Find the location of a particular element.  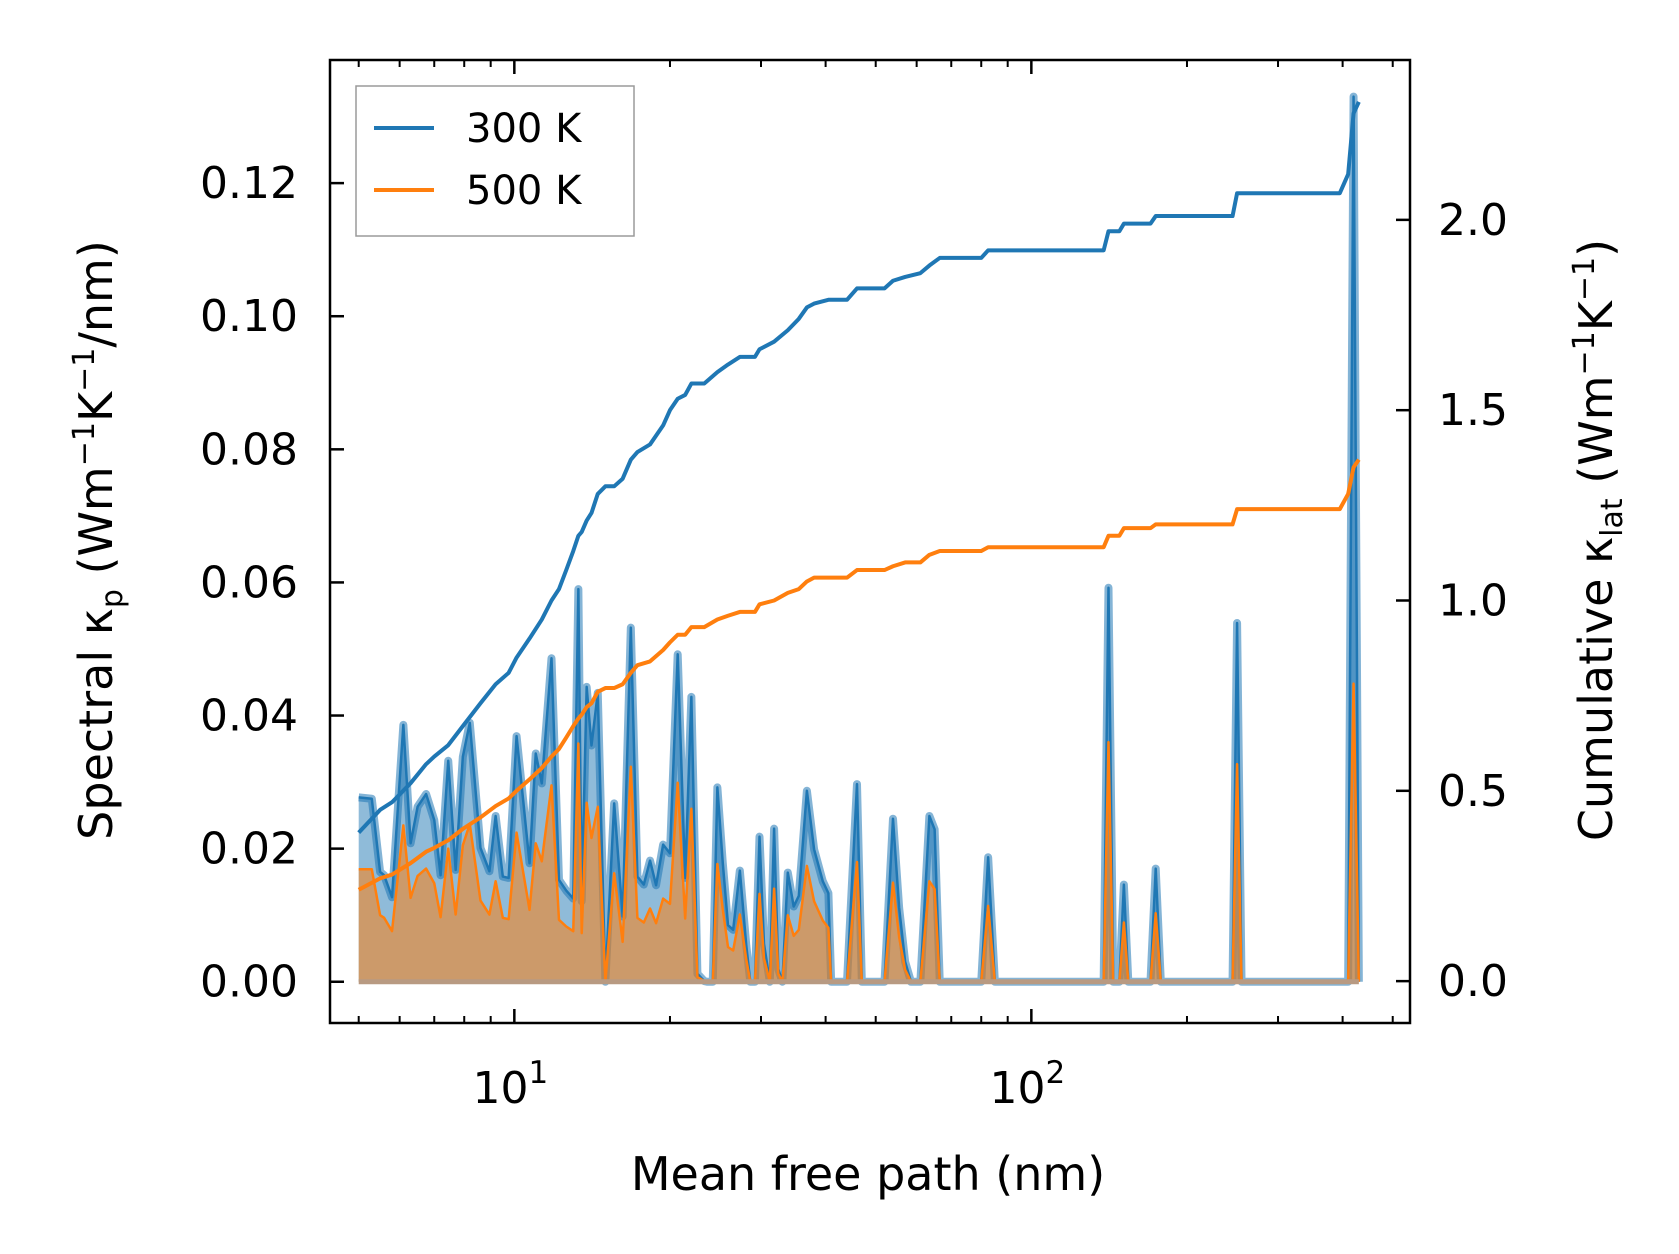

legend-label-300K: 300 K is located at coordinates (524, 129).